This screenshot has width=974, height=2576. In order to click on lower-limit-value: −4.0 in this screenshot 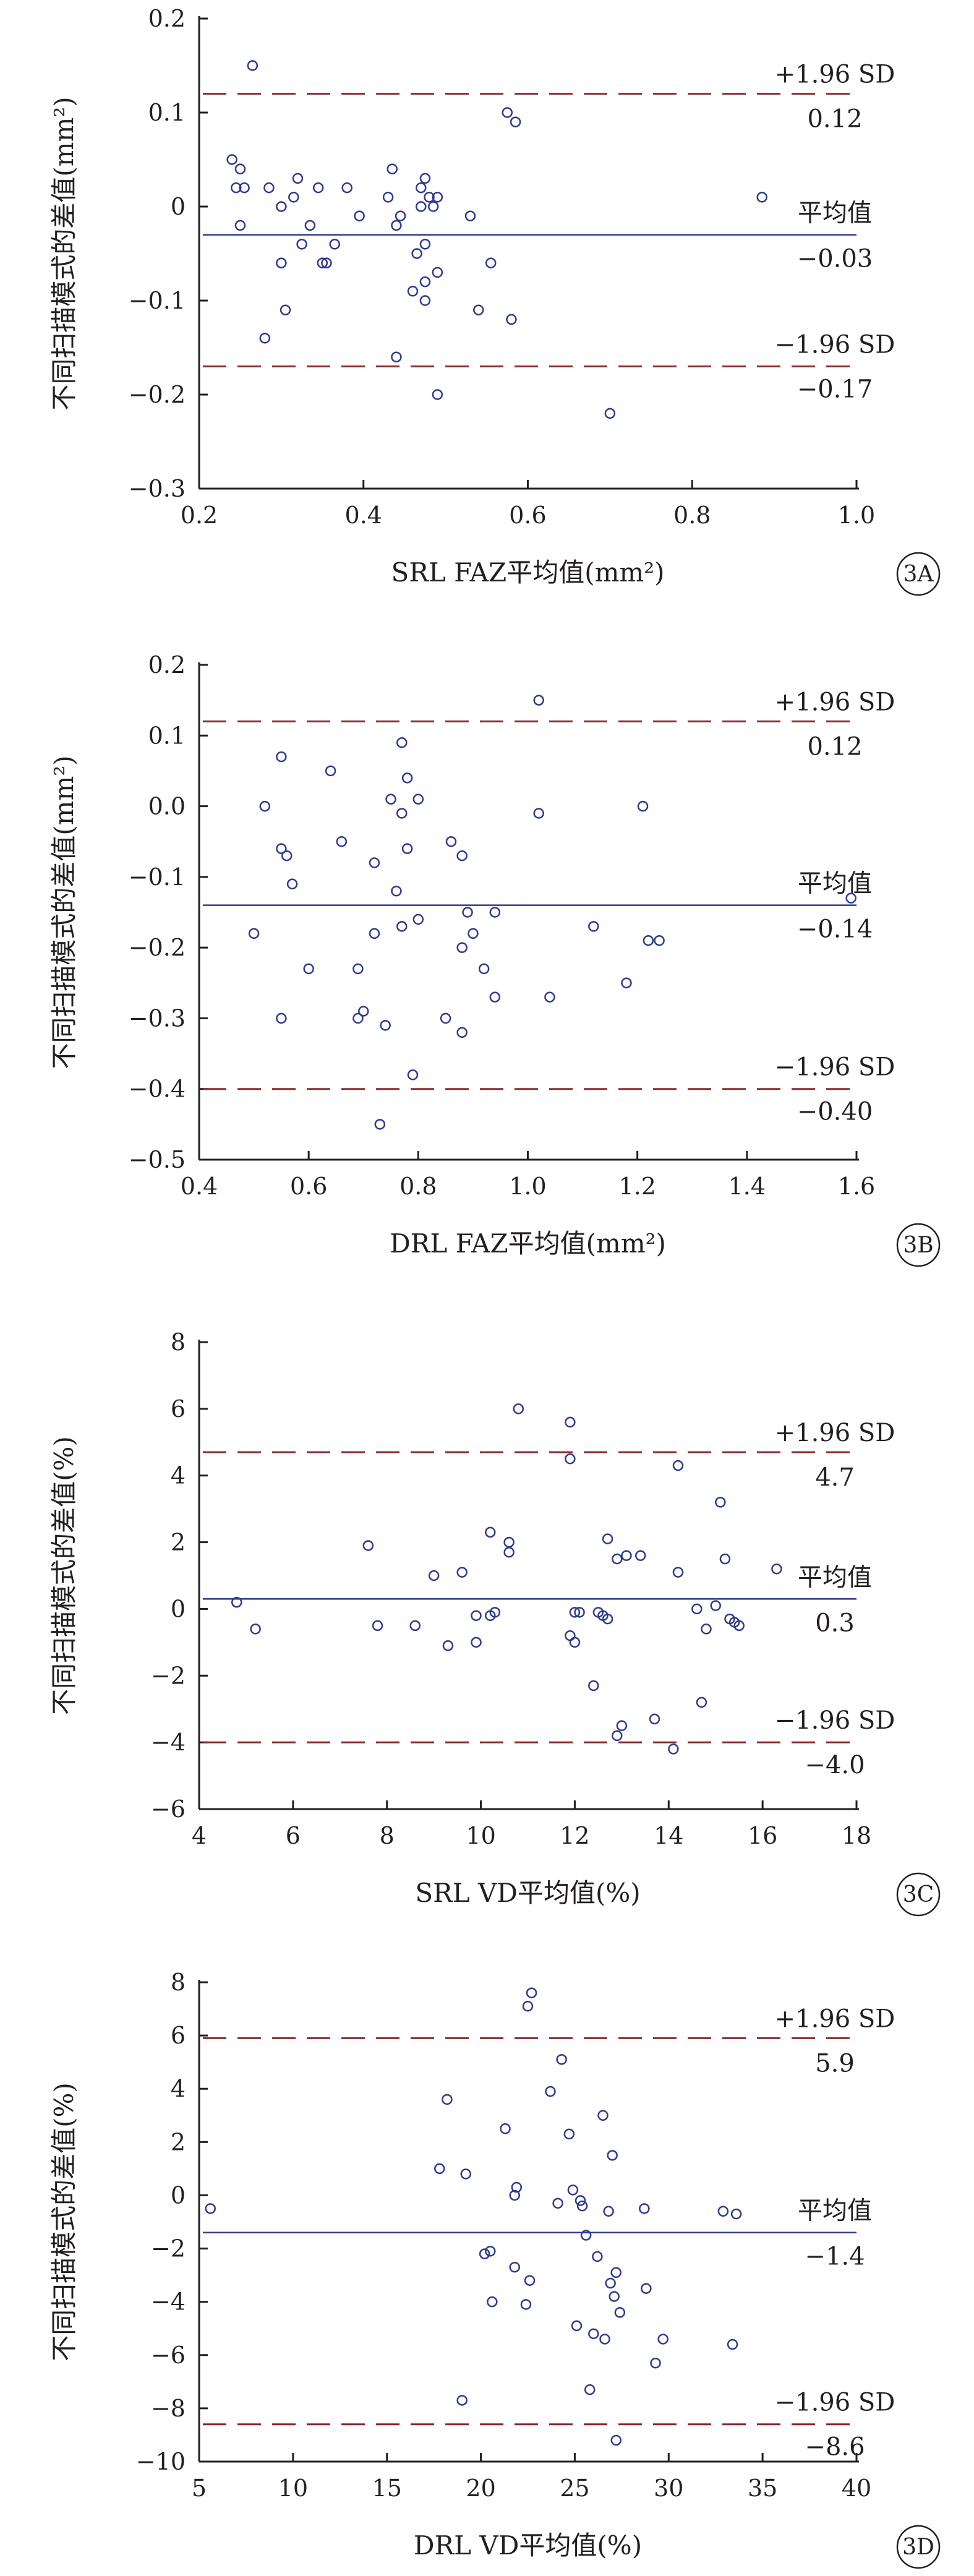, I will do `click(835, 1765)`.